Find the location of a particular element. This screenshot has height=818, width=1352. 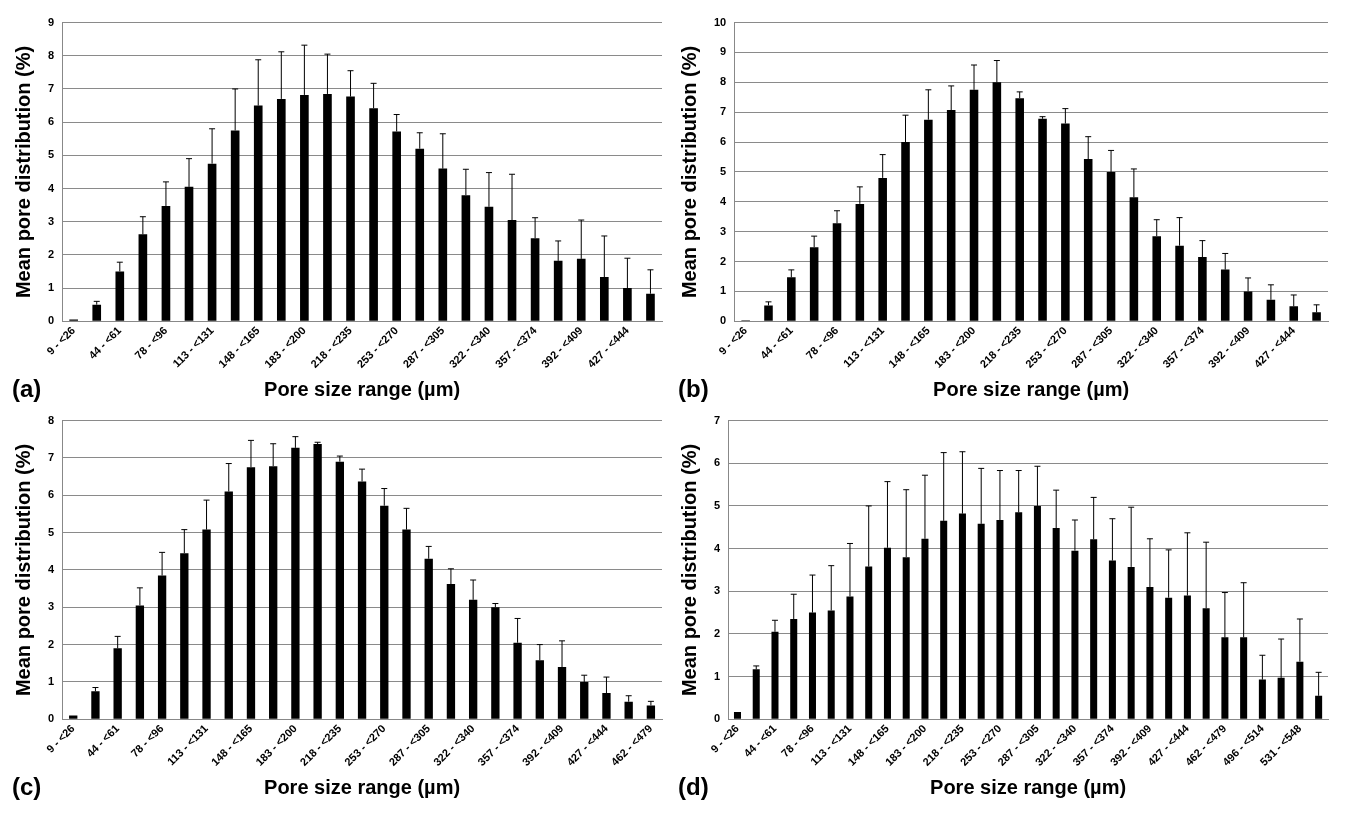

text: (b) is located at coordinates (693, 388).